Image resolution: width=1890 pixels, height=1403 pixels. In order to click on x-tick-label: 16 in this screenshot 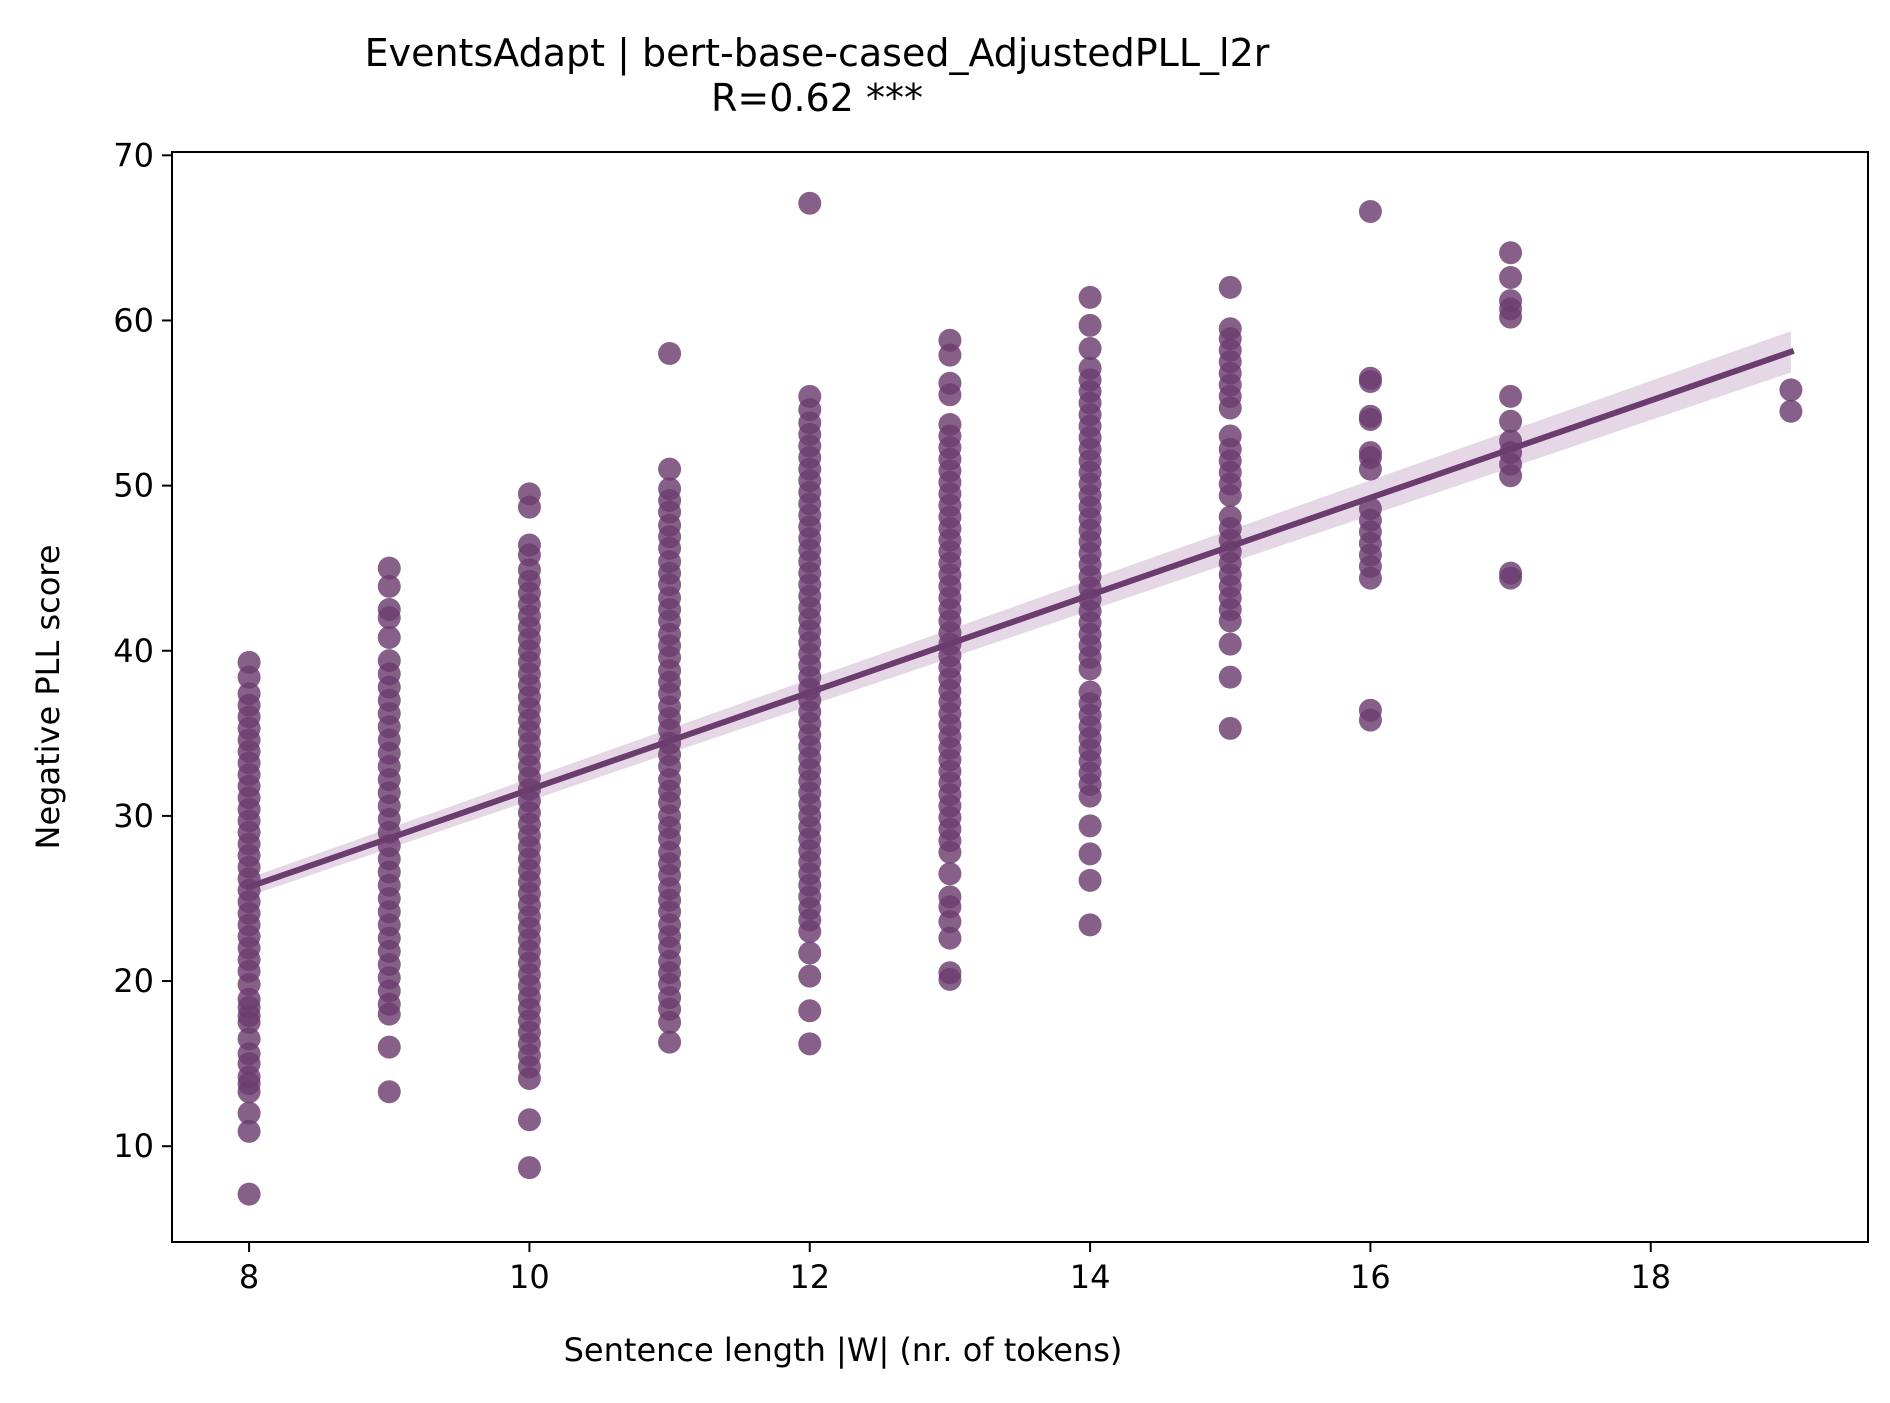, I will do `click(1370, 1277)`.